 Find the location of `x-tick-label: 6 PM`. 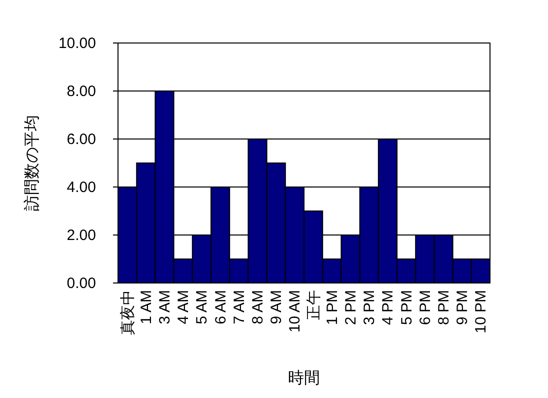

x-tick-label: 6 PM is located at coordinates (425, 308).